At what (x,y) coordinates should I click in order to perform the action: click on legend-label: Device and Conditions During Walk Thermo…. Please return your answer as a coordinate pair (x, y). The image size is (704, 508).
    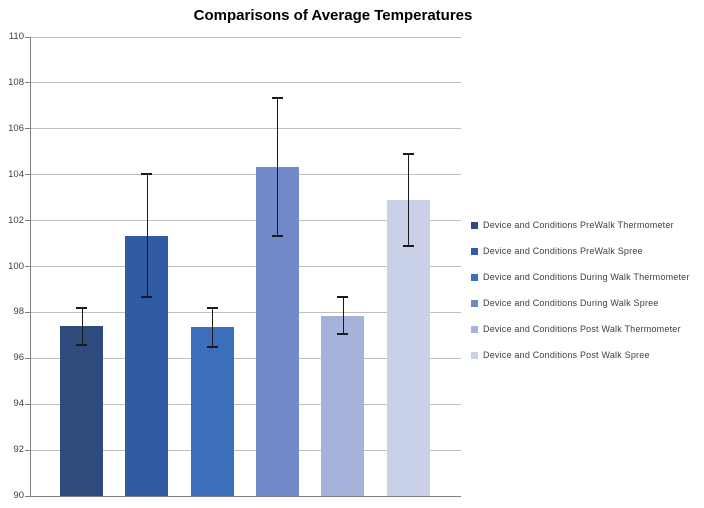
    Looking at the image, I should click on (586, 277).